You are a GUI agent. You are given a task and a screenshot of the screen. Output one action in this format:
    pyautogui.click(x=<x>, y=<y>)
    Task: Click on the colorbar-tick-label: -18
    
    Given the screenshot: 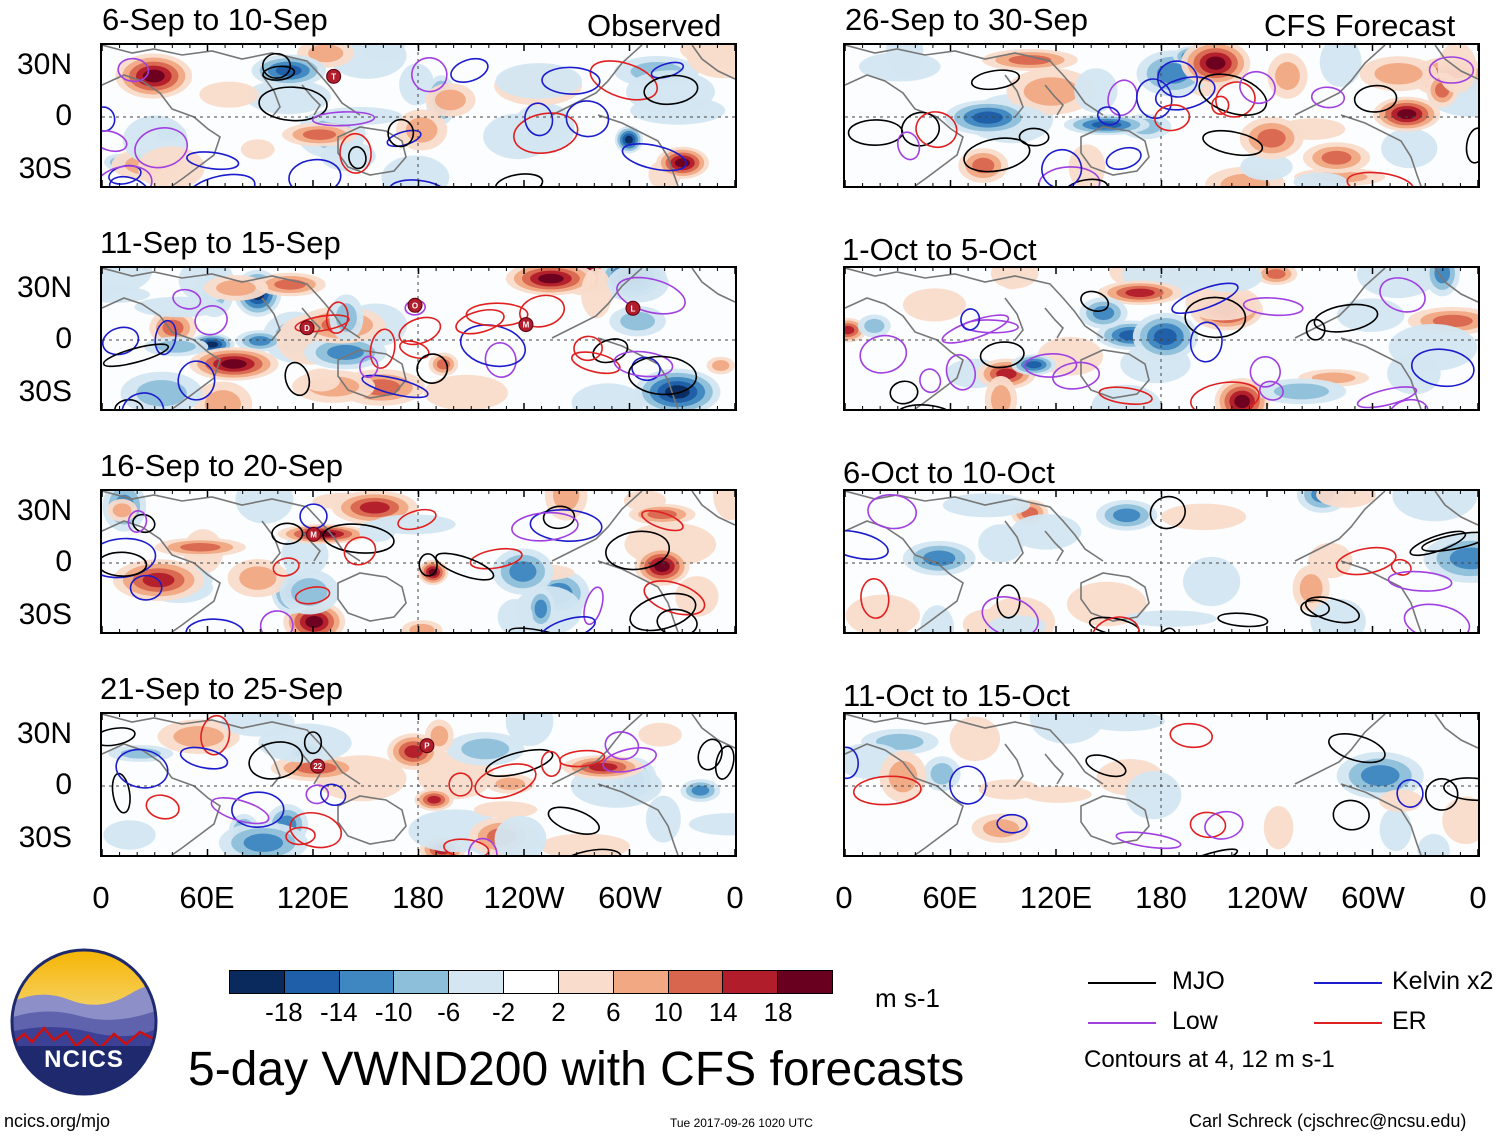 What is the action you would take?
    pyautogui.click(x=284, y=1012)
    